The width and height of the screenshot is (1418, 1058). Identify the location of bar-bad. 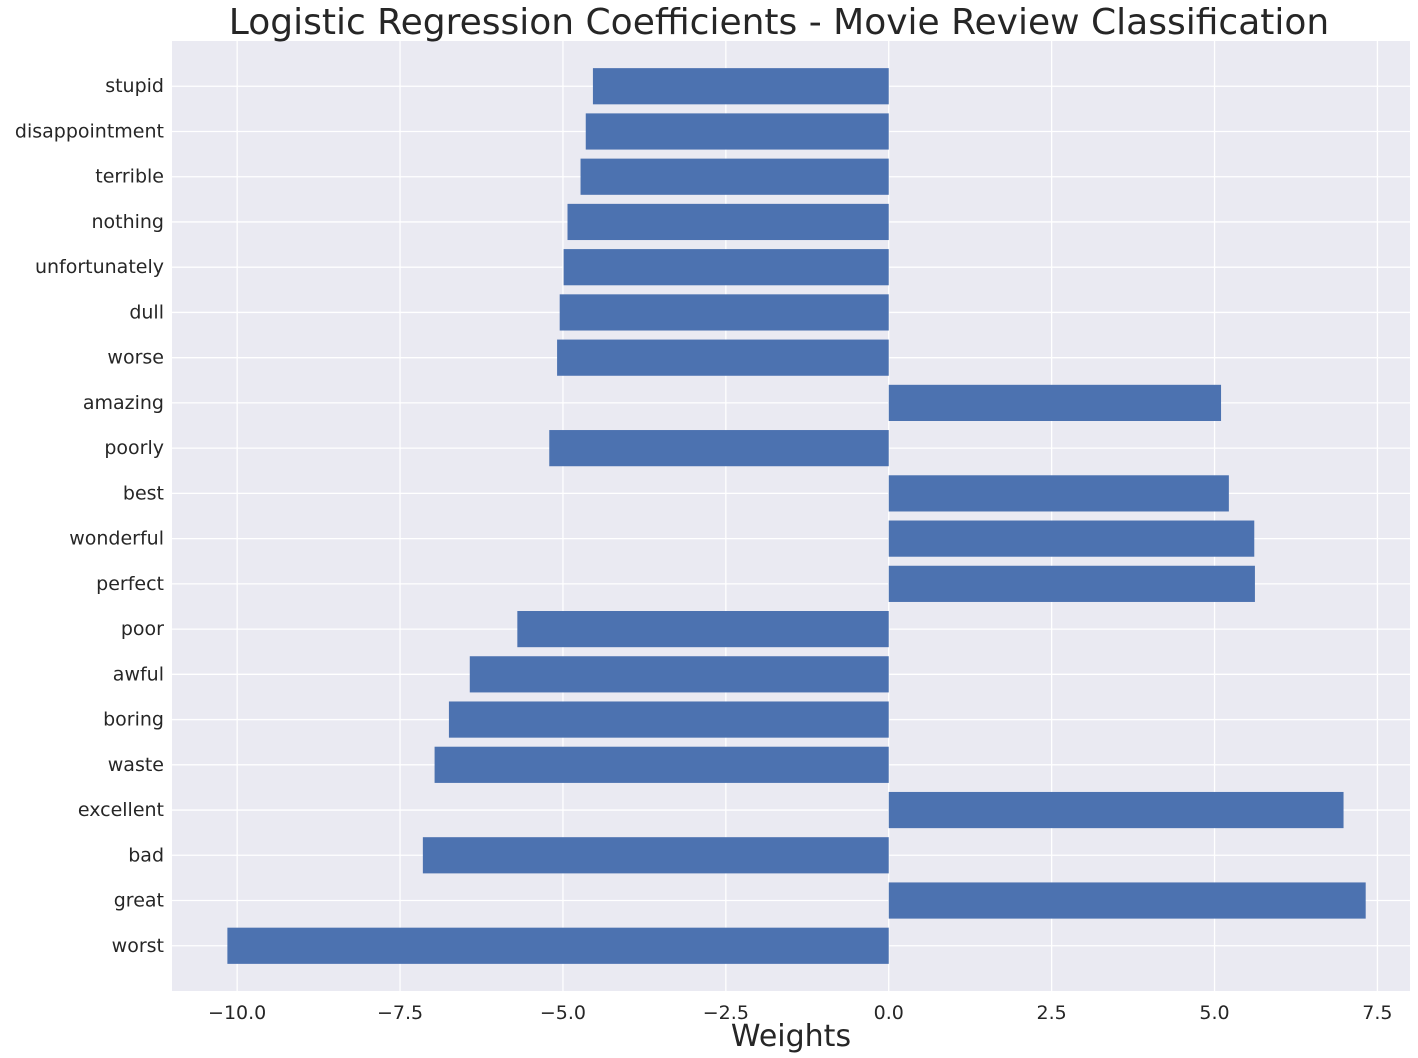
(655, 855).